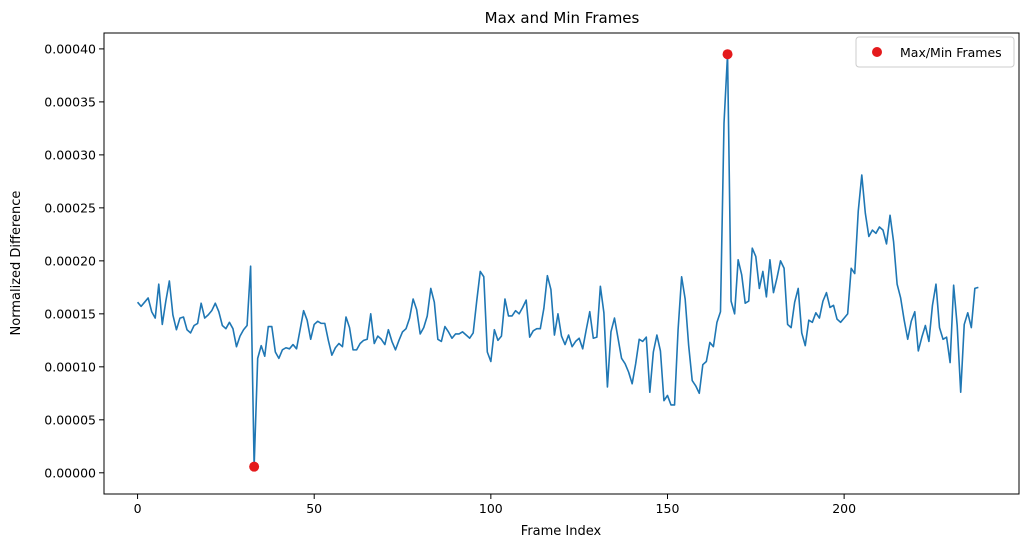 Image resolution: width=1036 pixels, height=547 pixels. What do you see at coordinates (70, 366) in the screenshot?
I see `y-tick-label: 0.00010` at bounding box center [70, 366].